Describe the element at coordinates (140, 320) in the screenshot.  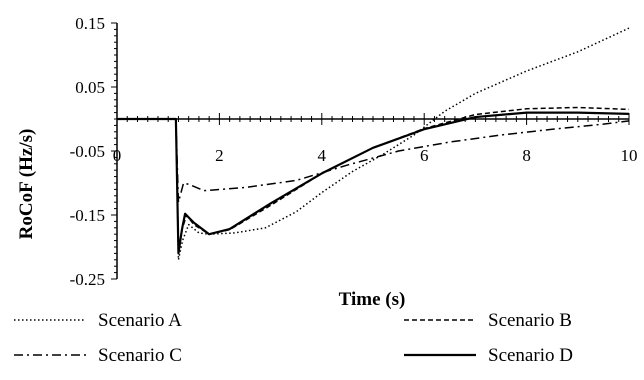
I see `legend-label-scenario-a: Scenario A` at that location.